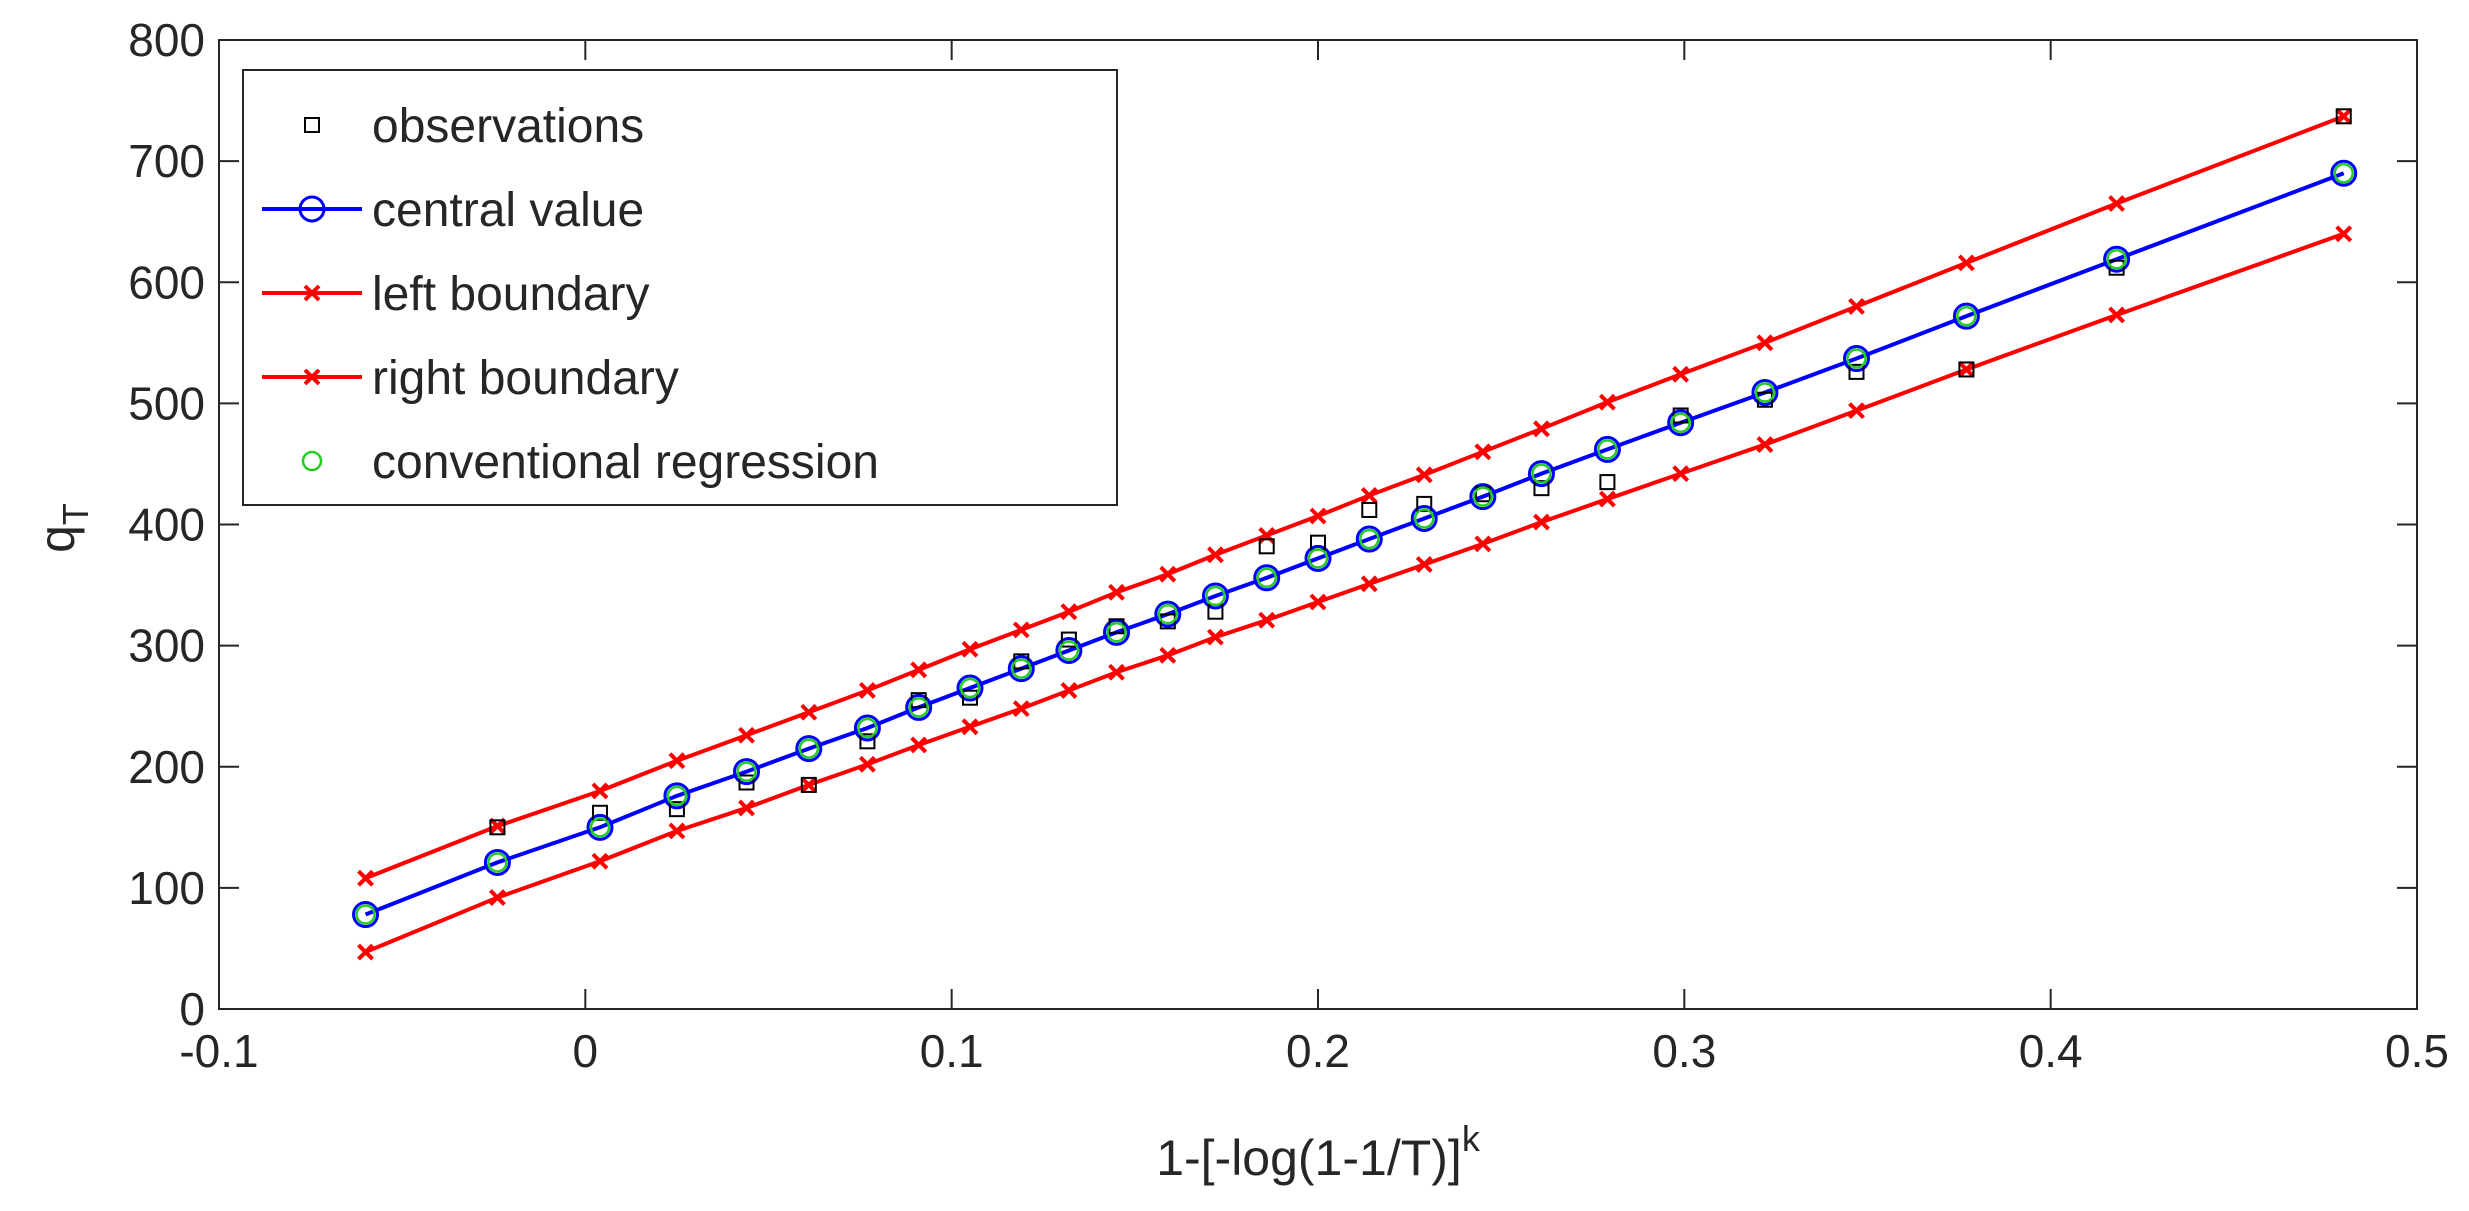  I want to click on legend-label: observations, so click(508, 126).